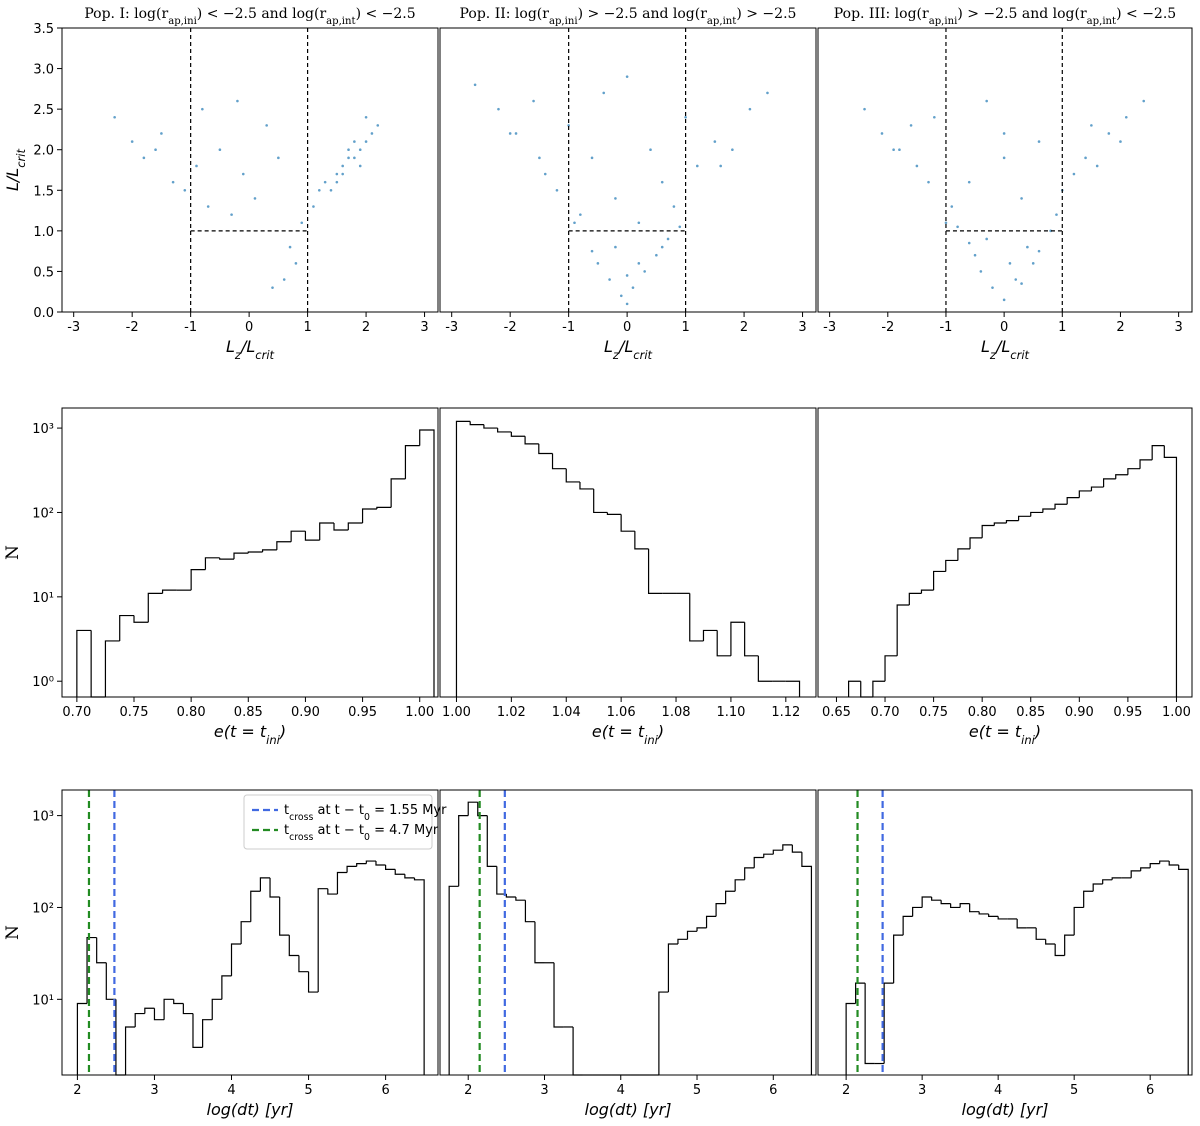 This screenshot has height=1126, width=1200. I want to click on y-tick-label: 10², so click(43, 908).